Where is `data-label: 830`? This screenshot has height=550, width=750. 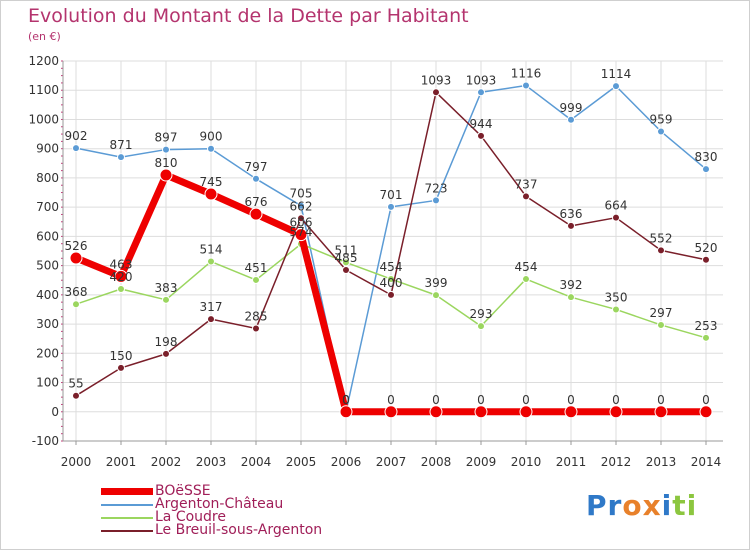
data-label: 830 is located at coordinates (706, 157).